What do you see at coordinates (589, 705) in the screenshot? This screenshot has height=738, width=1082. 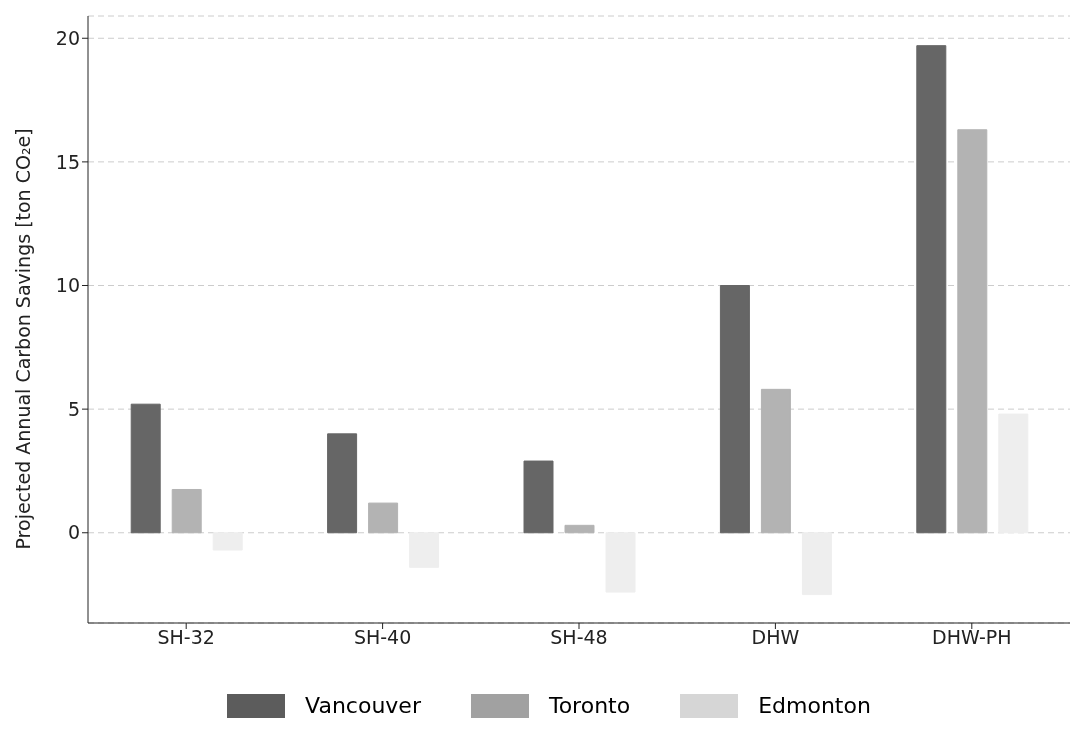 I see `legend-label: Toronto` at bounding box center [589, 705].